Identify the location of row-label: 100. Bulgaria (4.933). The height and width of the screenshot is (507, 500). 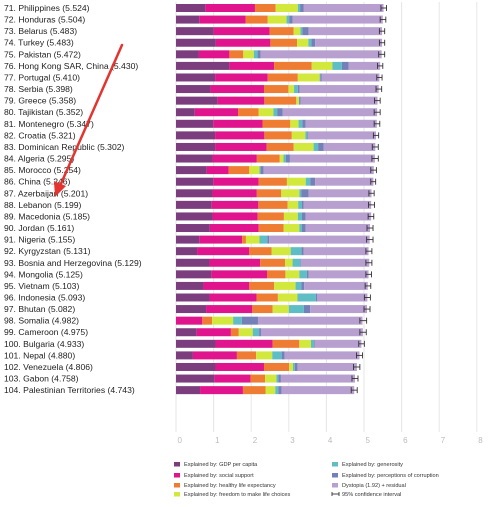
(44, 344).